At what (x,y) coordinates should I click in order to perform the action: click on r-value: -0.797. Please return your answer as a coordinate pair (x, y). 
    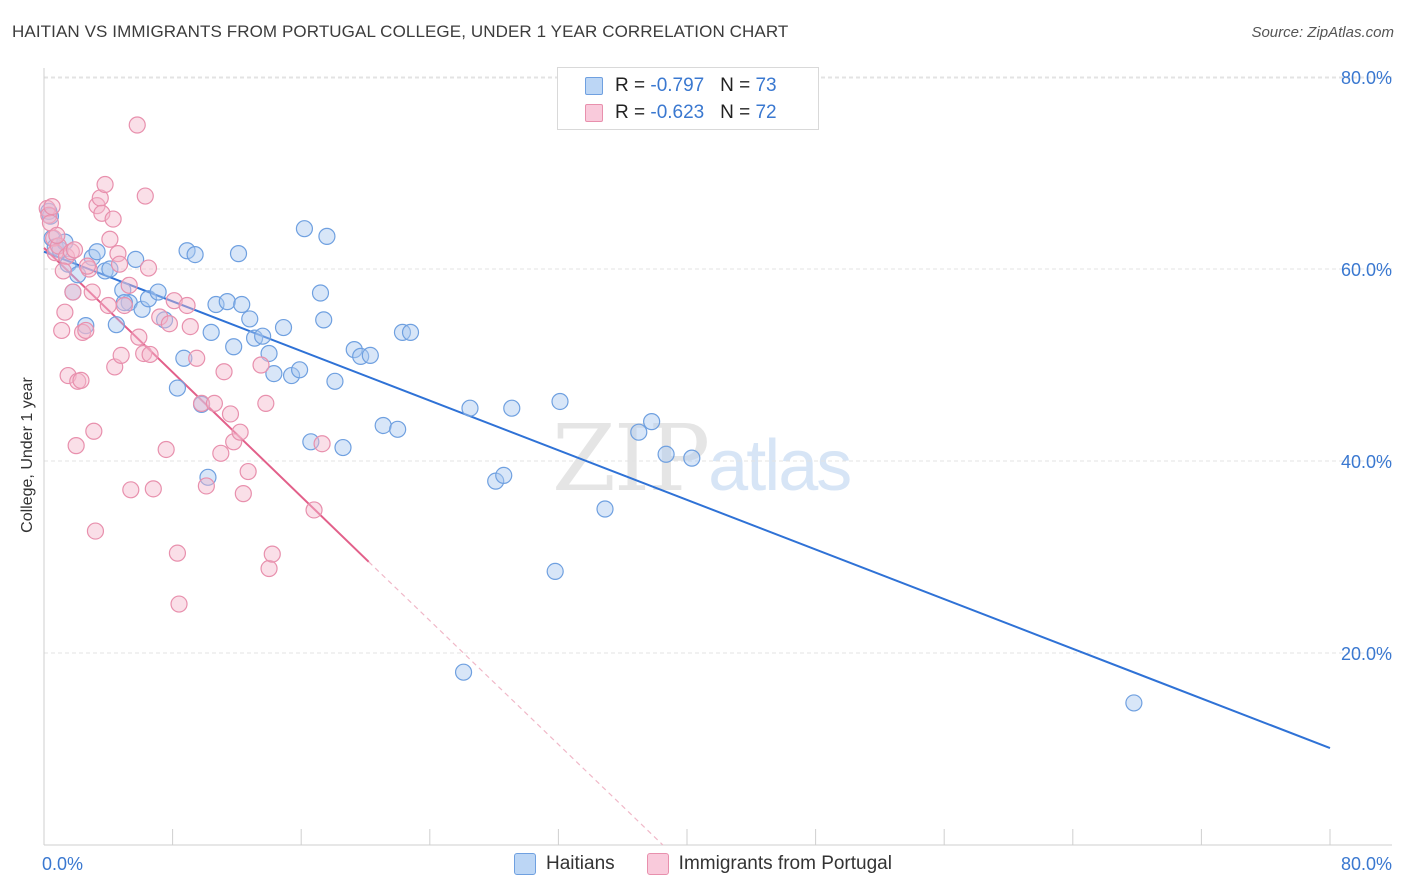
    Looking at the image, I should click on (677, 85).